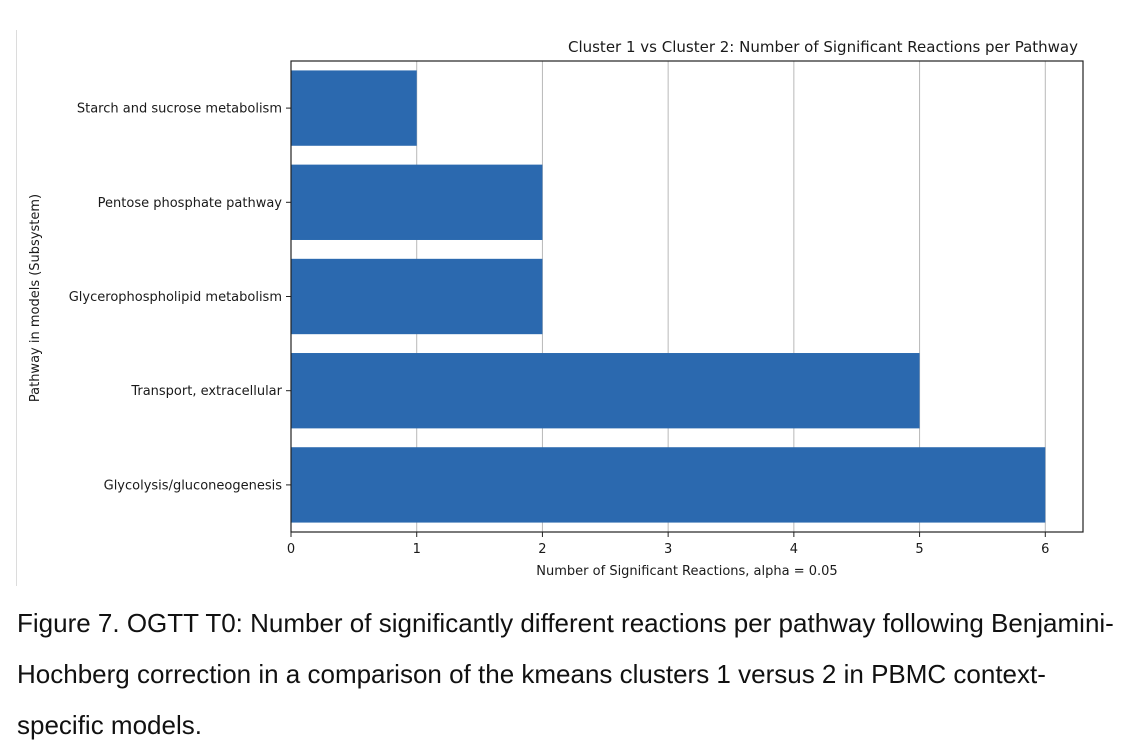 This screenshot has width=1134, height=751. Describe the element at coordinates (417, 549) in the screenshot. I see `x-tick-label: 1` at that location.